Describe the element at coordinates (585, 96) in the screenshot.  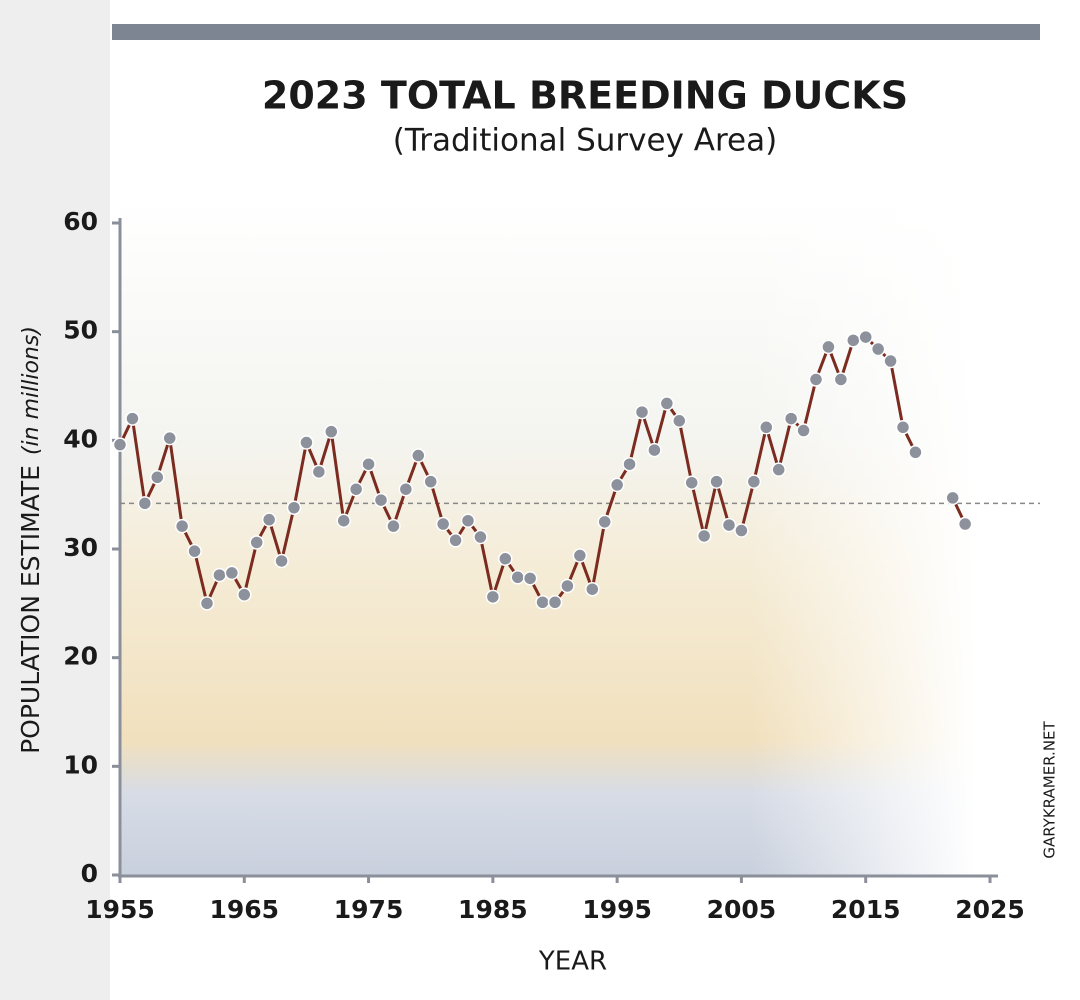
I see `chart-title: 2023 TOTAL BREEDING DUCKS` at that location.